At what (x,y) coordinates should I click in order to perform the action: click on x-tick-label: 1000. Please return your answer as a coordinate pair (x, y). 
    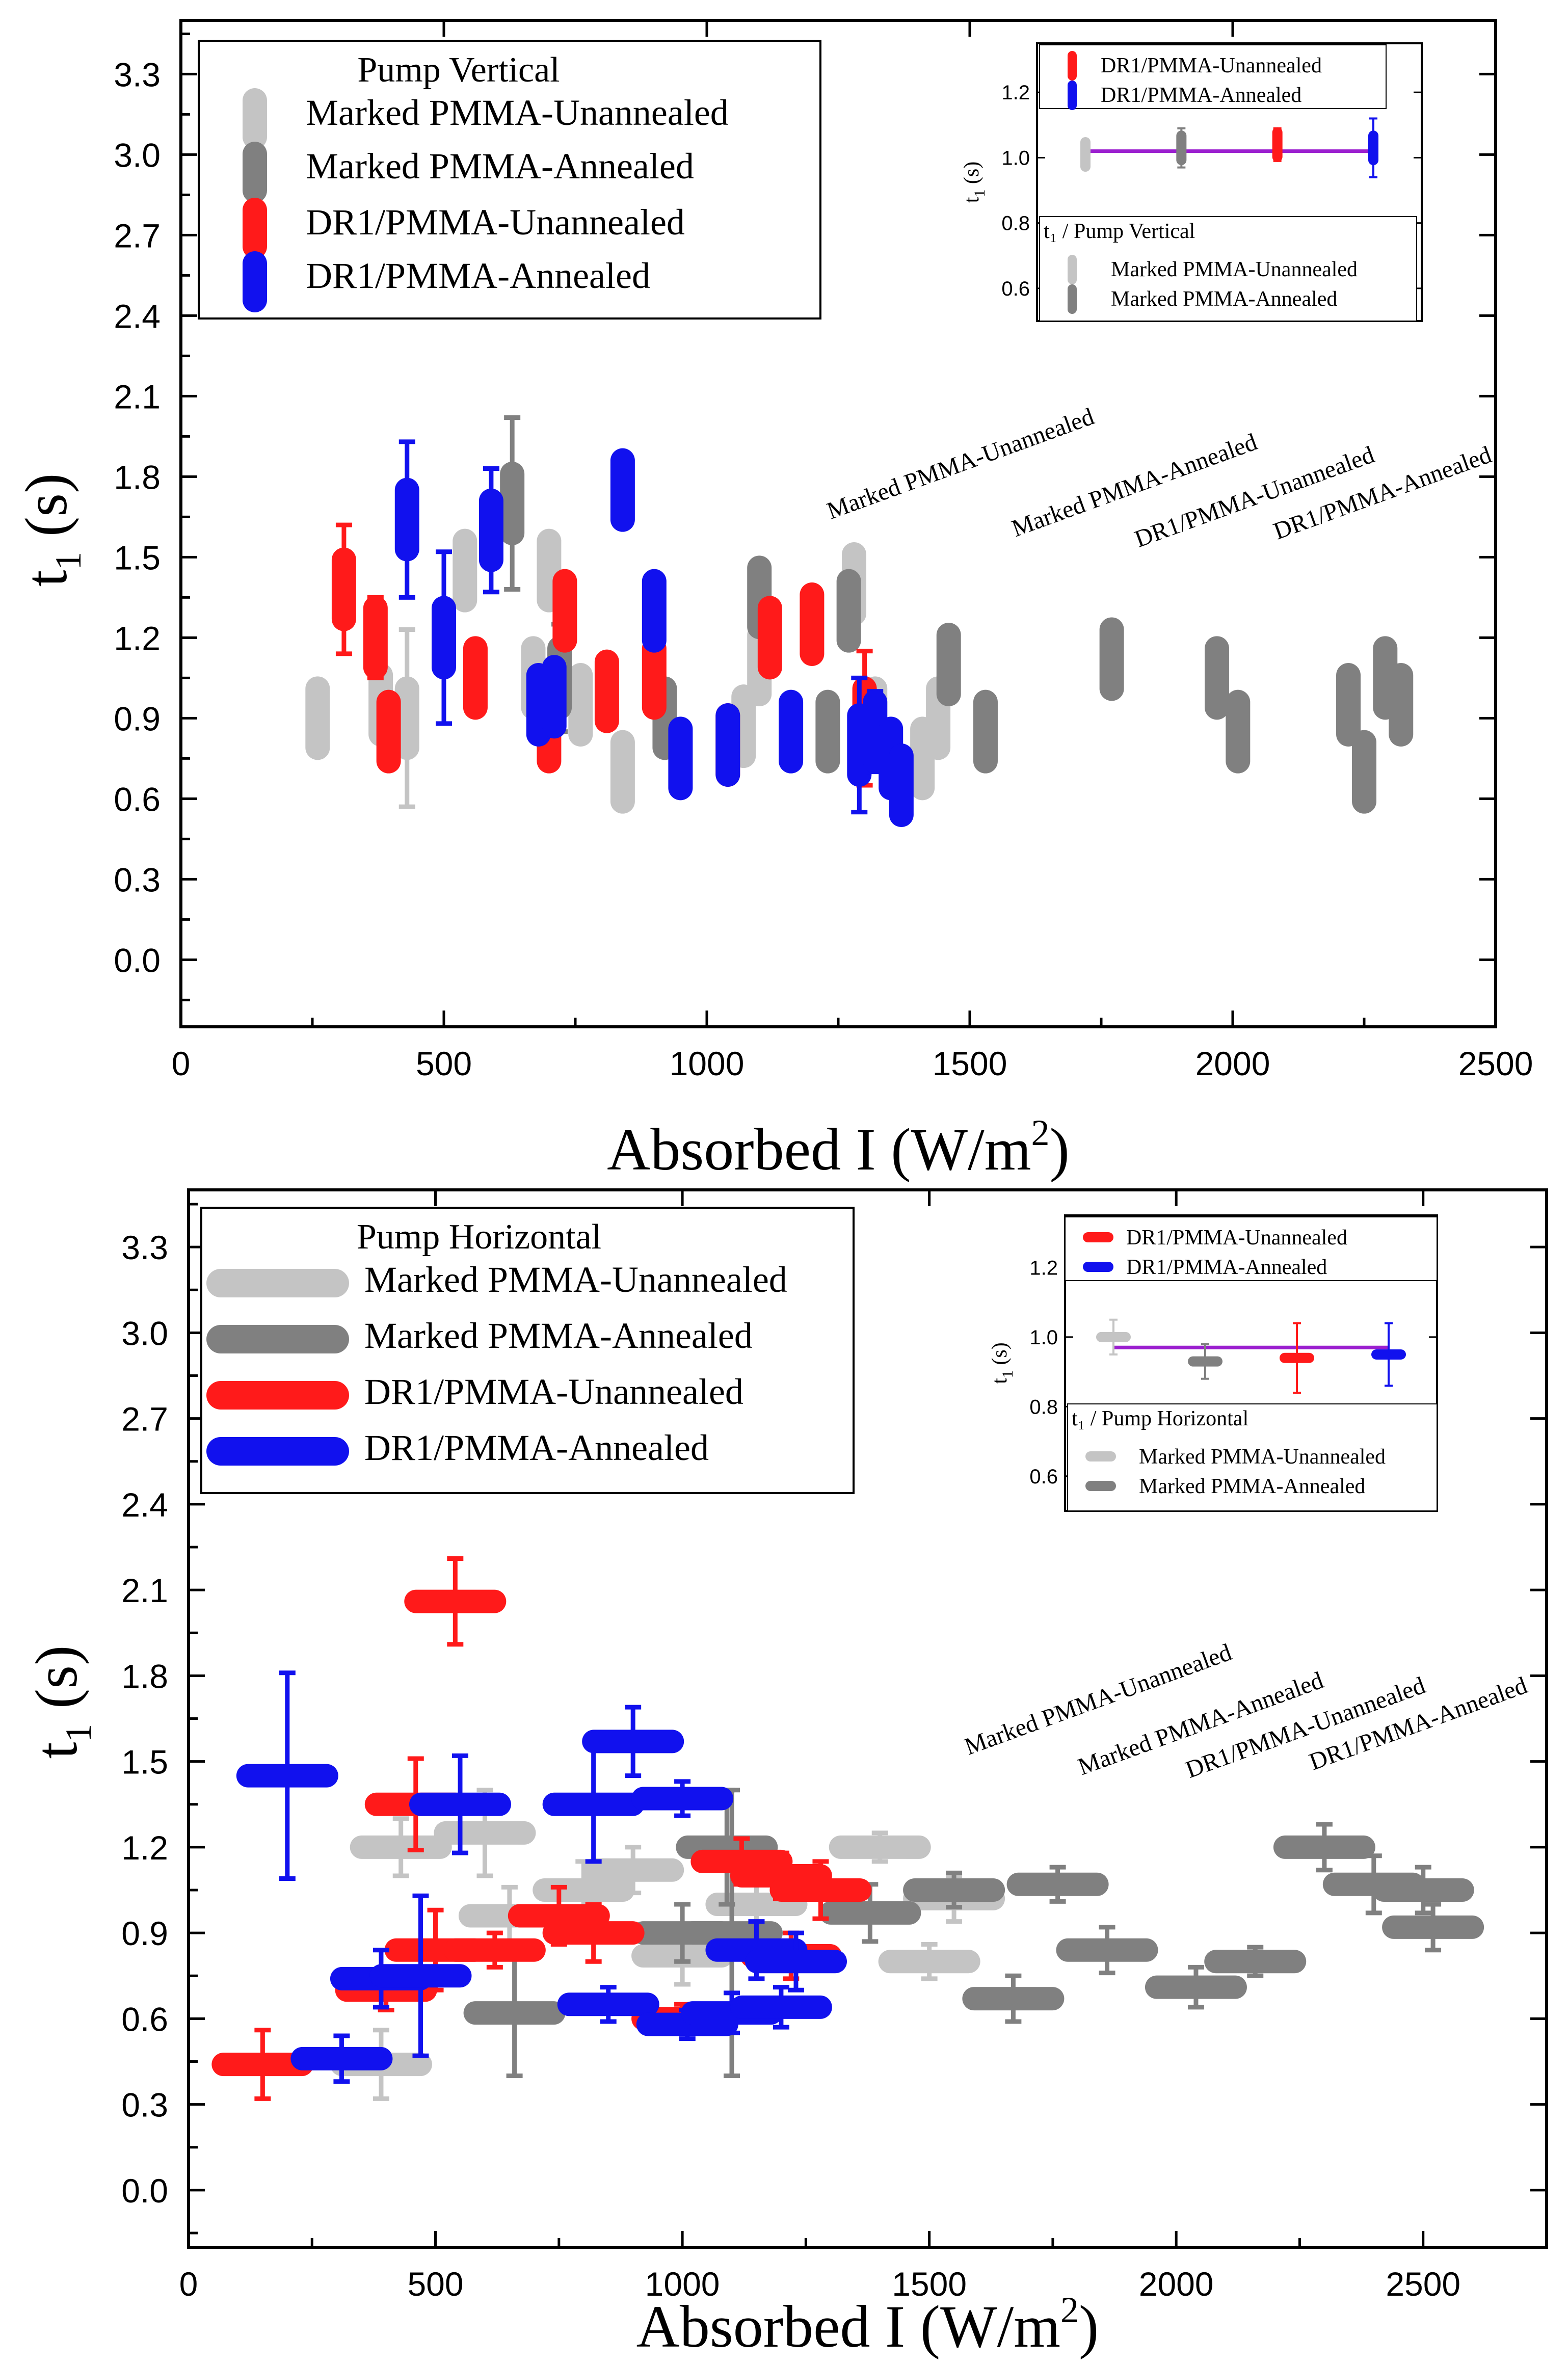
    Looking at the image, I should click on (707, 1063).